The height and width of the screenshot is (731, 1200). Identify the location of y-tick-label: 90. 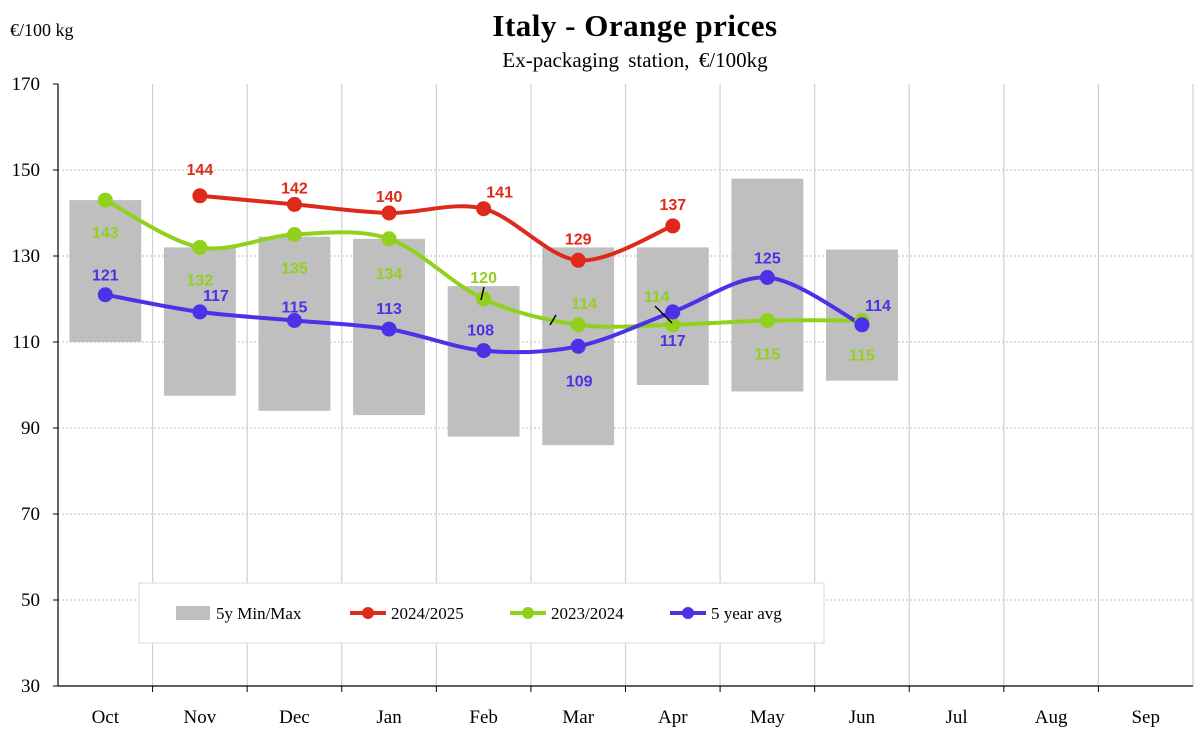
(30, 428).